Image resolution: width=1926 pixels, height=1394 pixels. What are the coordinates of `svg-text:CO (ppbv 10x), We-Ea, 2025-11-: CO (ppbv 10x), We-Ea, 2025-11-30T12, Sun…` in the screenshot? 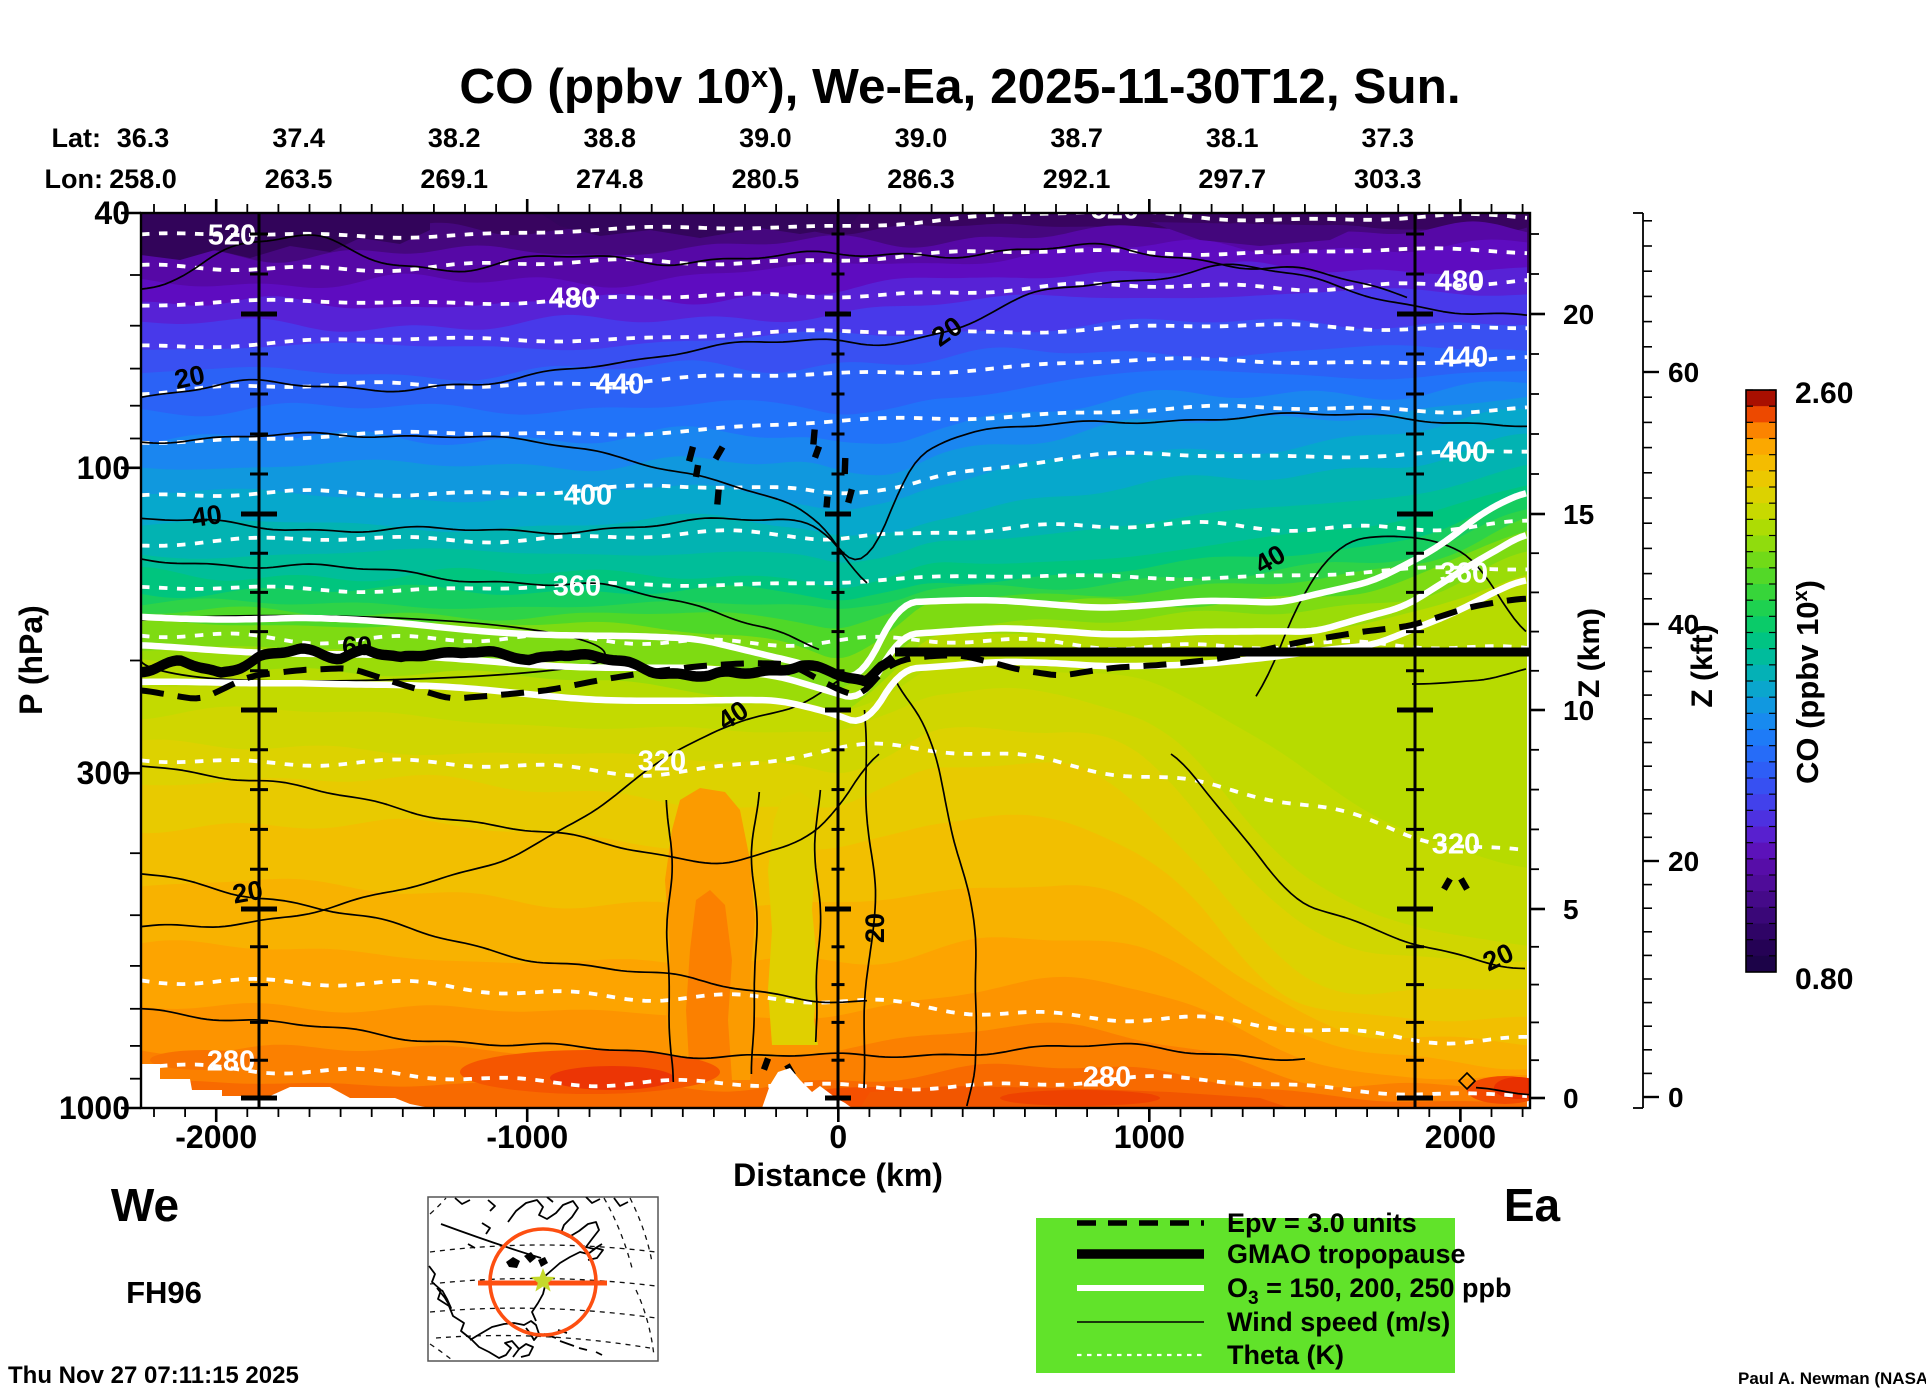 It's located at (959, 86).